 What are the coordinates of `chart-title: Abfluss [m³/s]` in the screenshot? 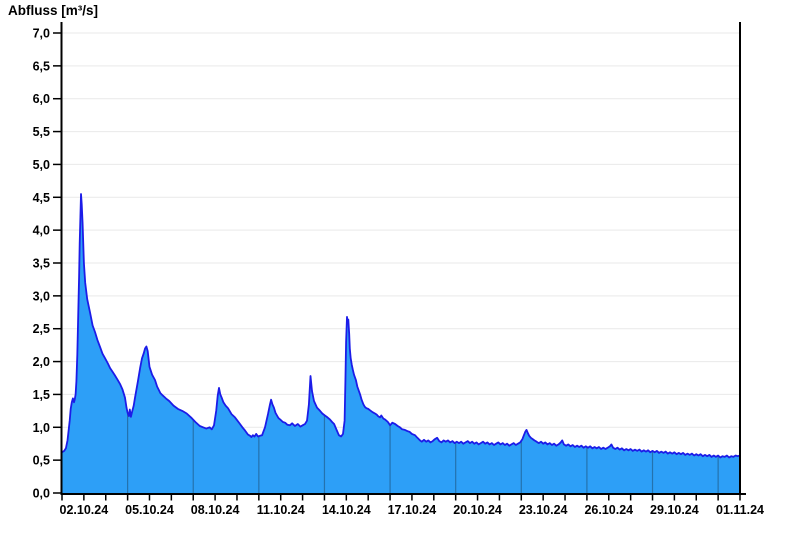 It's located at (53, 10).